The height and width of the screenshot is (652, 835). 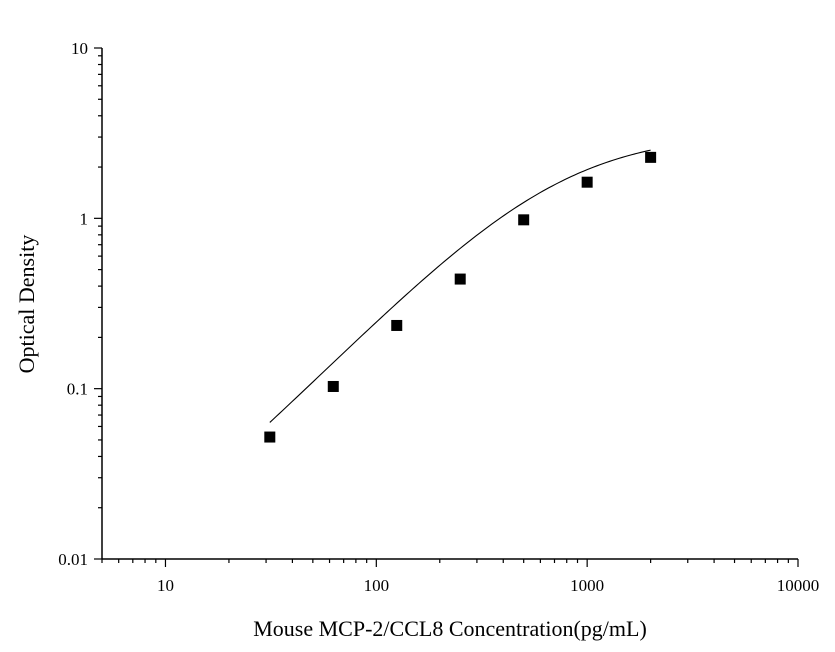 I want to click on y-tick-label: 10, so click(x=79, y=48).